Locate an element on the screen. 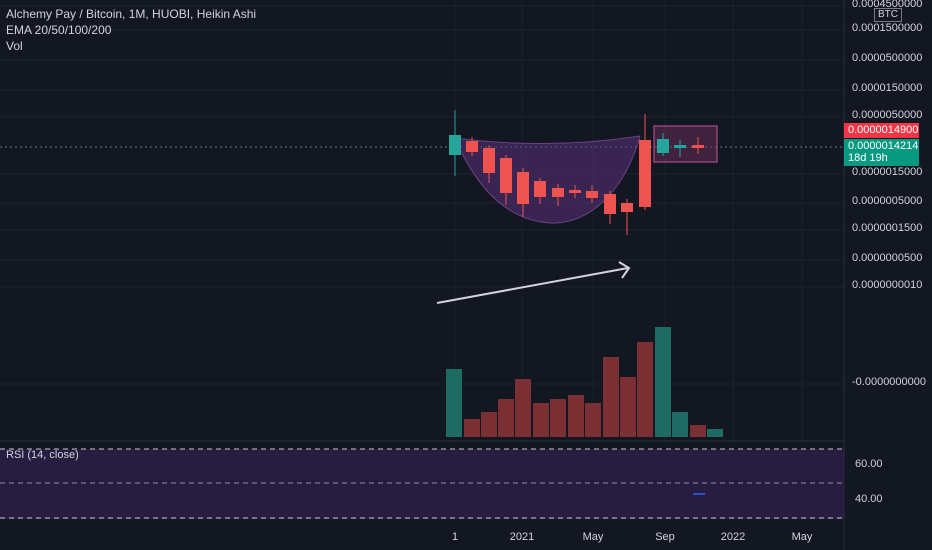  last-price-tag-bg is located at coordinates (881, 152).